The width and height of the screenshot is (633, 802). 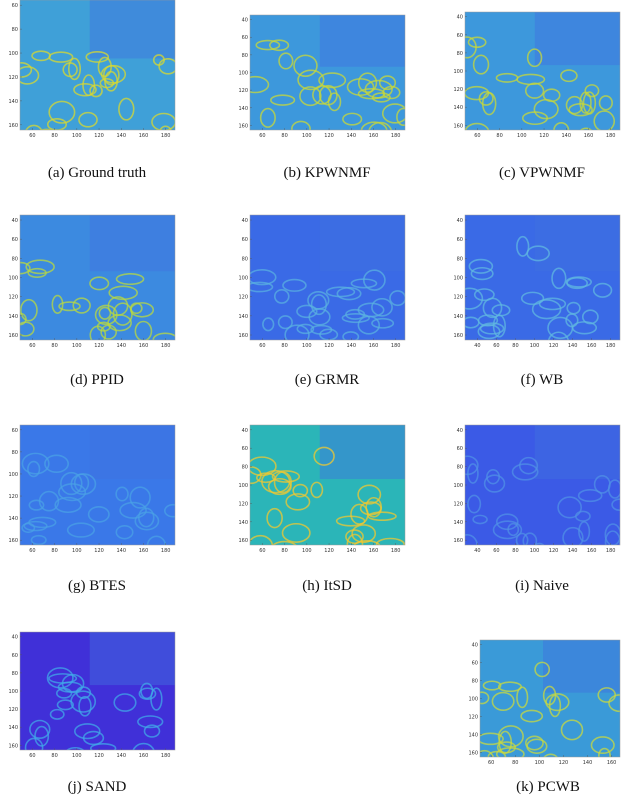 I want to click on x-tick-label: 40, so click(x=477, y=551).